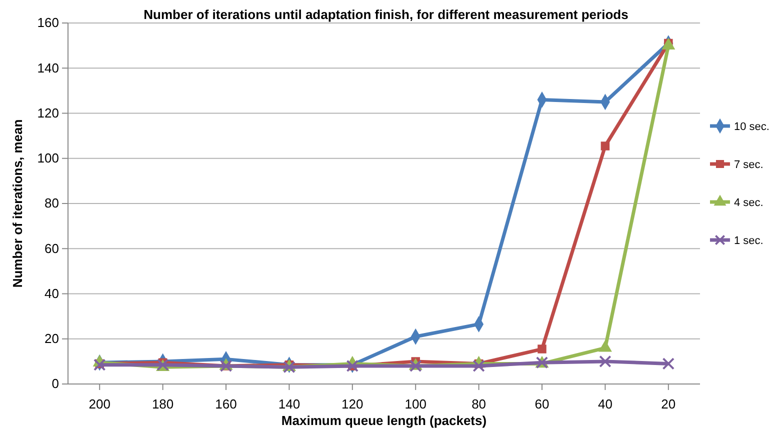  I want to click on x-tick-label: 60, so click(542, 404).